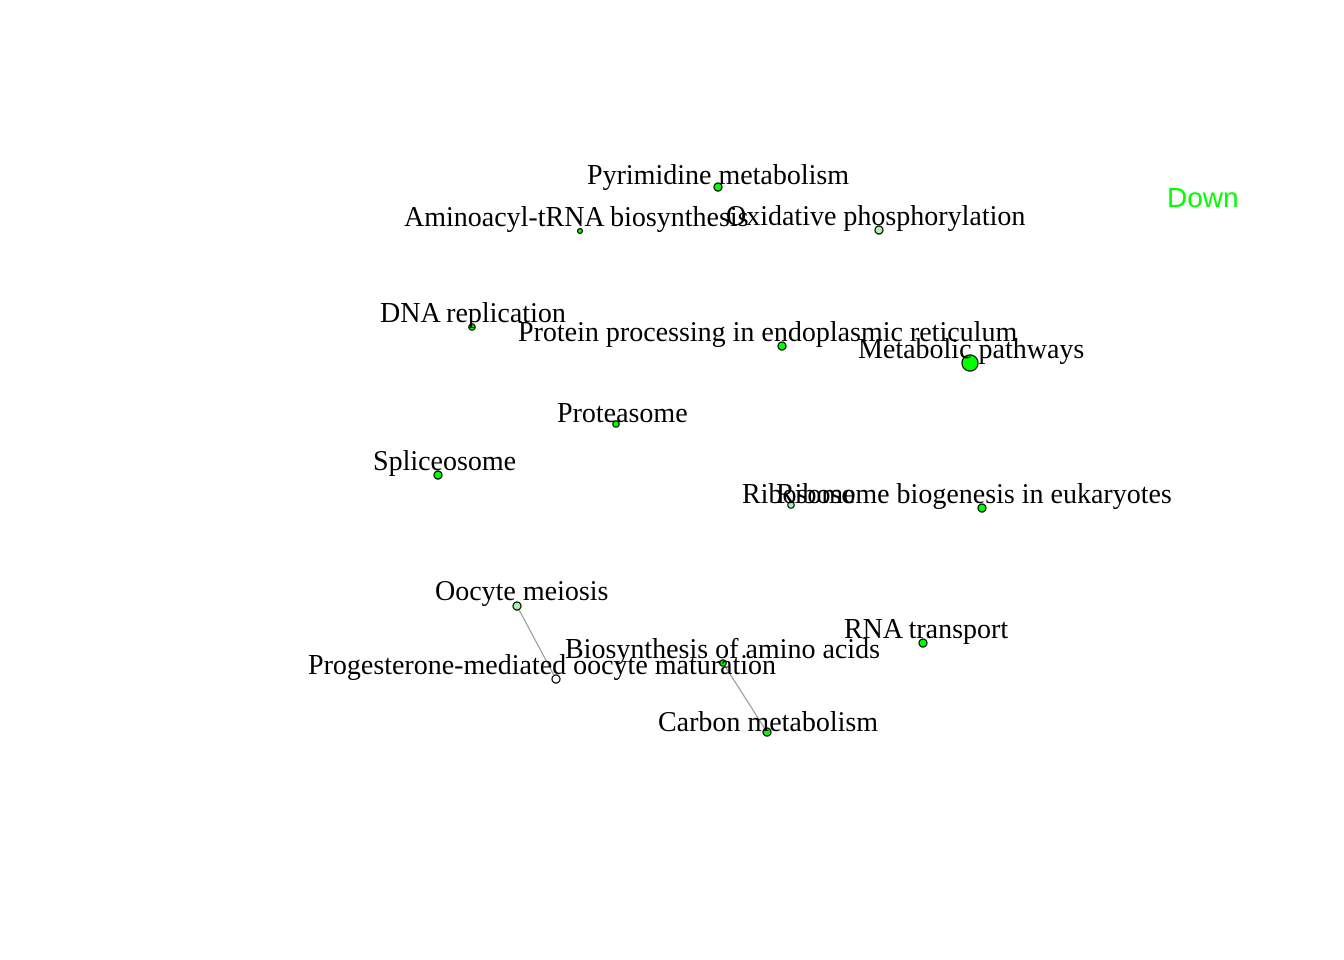 The height and width of the screenshot is (960, 1344). I want to click on node-label-oocyte: Oocyte meiosis, so click(521, 591).